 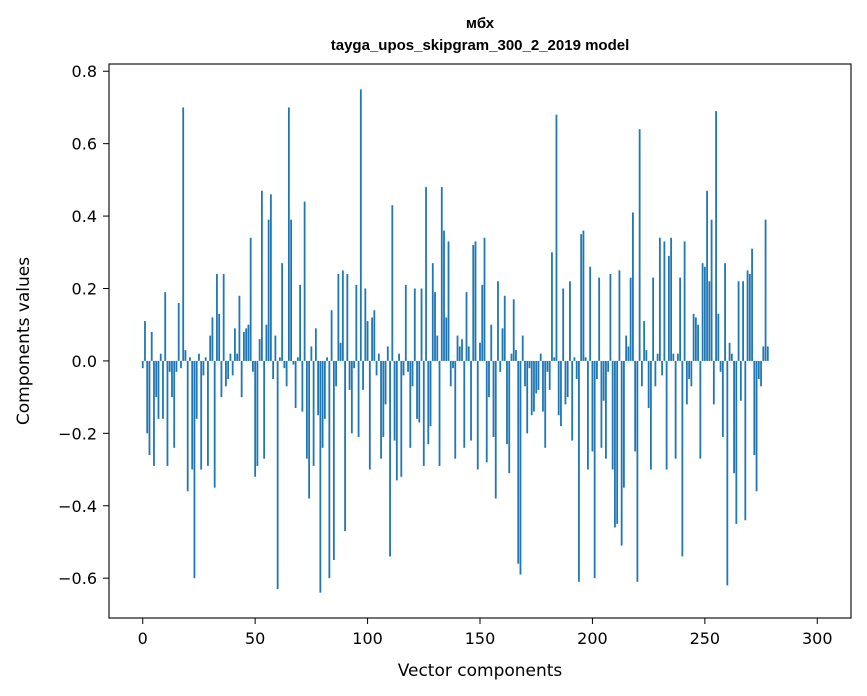 What do you see at coordinates (83, 325) in the screenshot?
I see `y-axis-ticks: −0.6 −0.4 −0.2 0.0 0.2 0.4 0.6 0.8` at bounding box center [83, 325].